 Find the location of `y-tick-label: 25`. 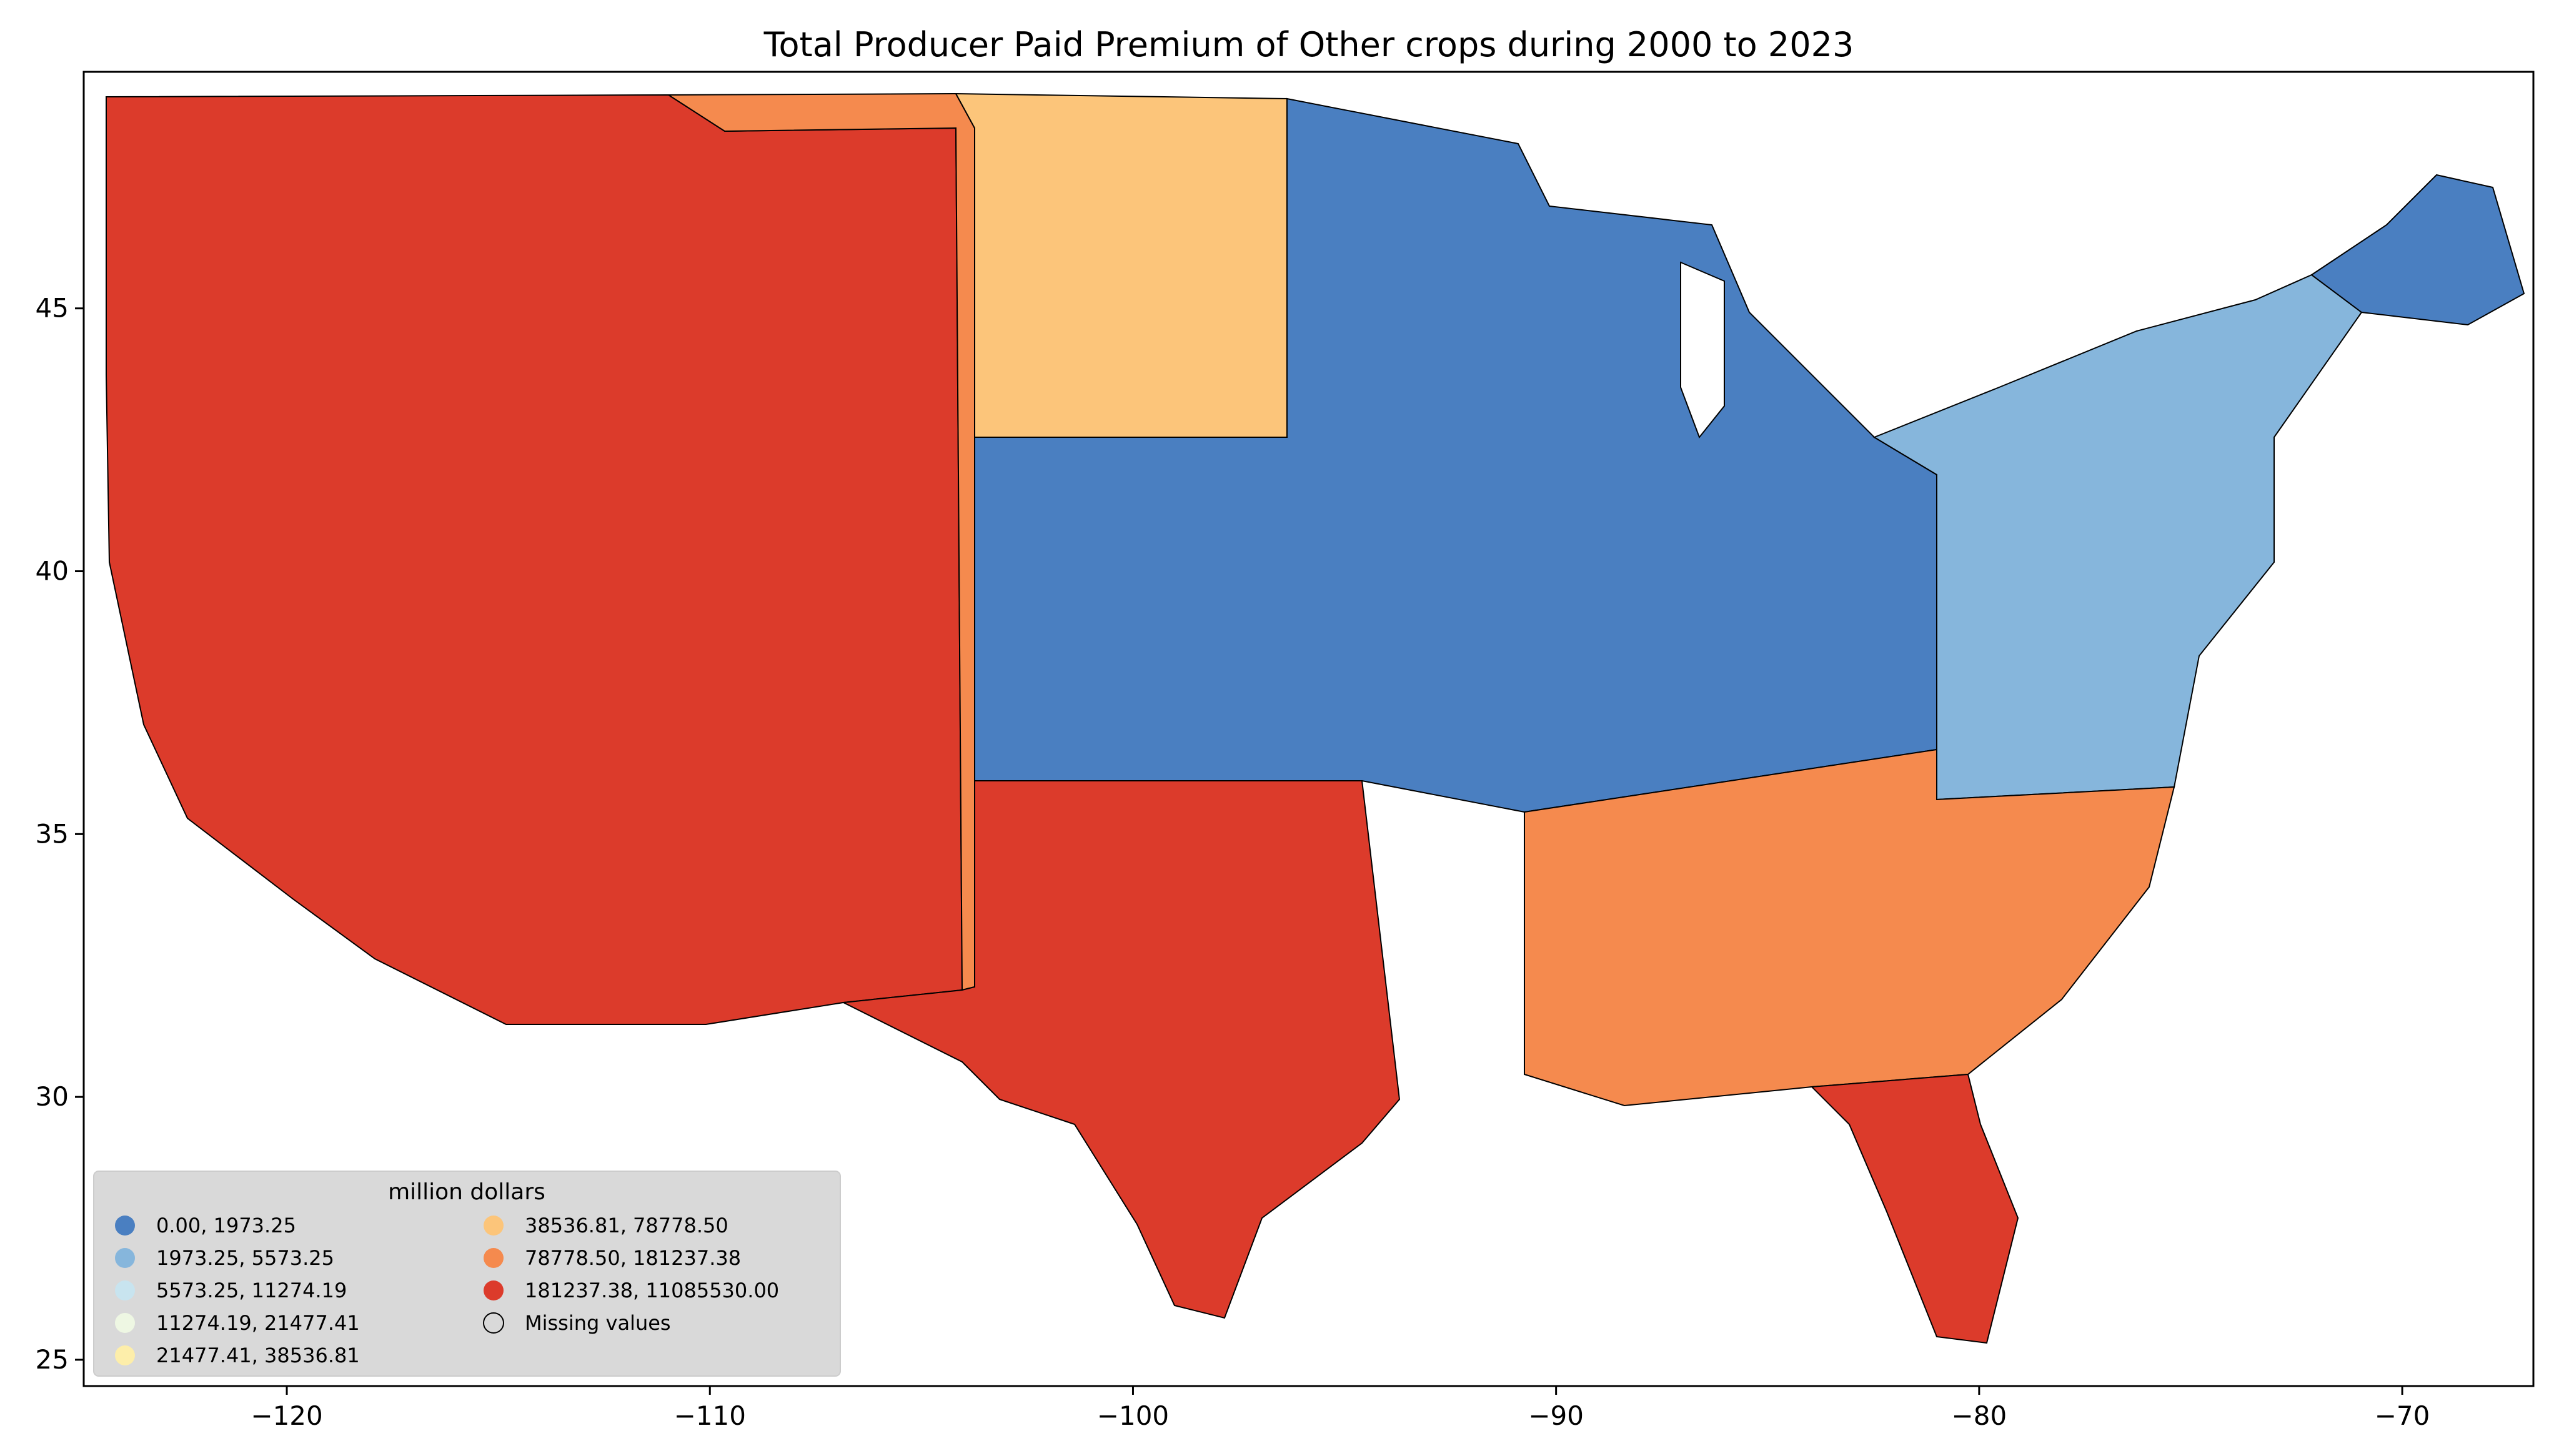

y-tick-label: 25 is located at coordinates (52, 1359).